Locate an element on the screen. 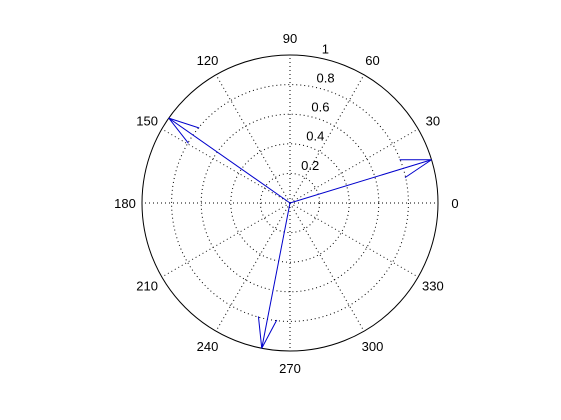  angle-tick-label-120: 120 is located at coordinates (208, 60).